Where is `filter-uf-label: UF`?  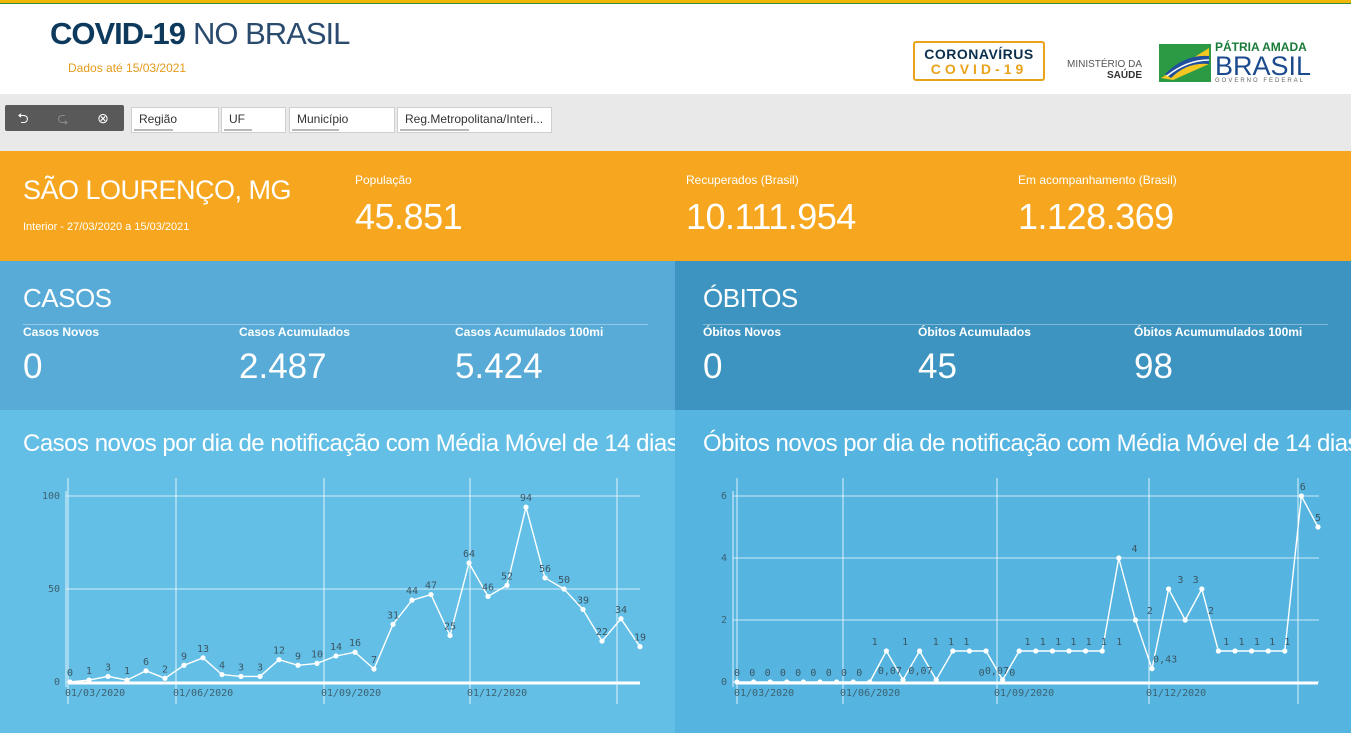 filter-uf-label: UF is located at coordinates (237, 119).